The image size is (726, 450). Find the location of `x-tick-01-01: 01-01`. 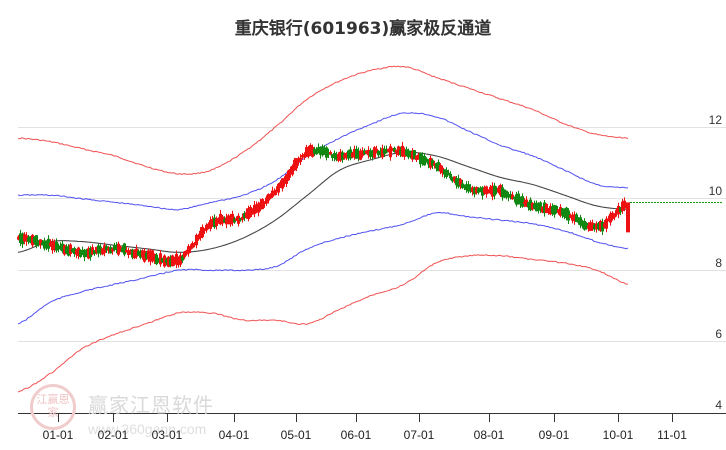

x-tick-01-01: 01-01 is located at coordinates (58, 435).